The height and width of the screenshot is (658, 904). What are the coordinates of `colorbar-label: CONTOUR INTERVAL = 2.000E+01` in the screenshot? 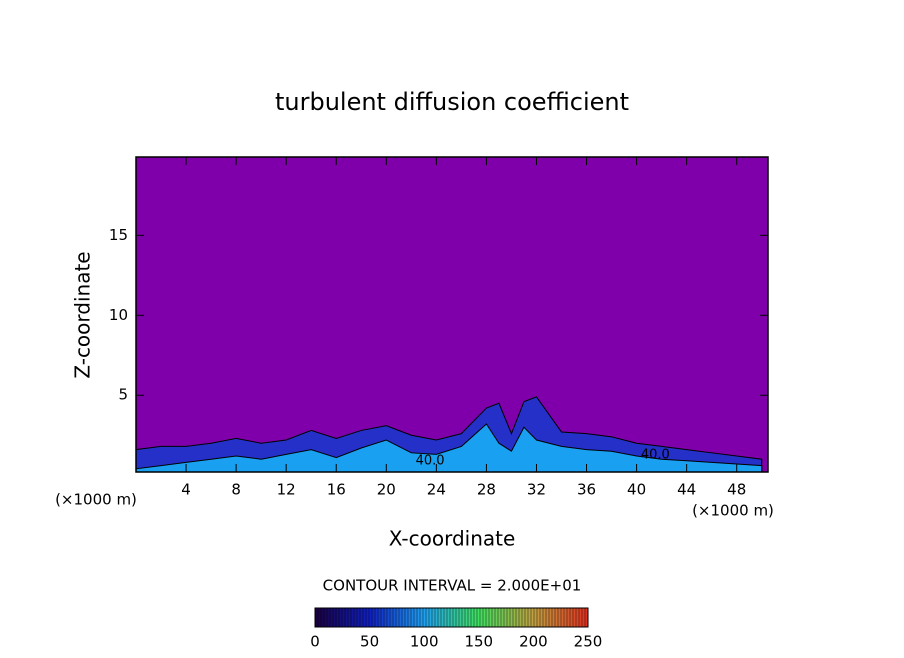 It's located at (452, 586).